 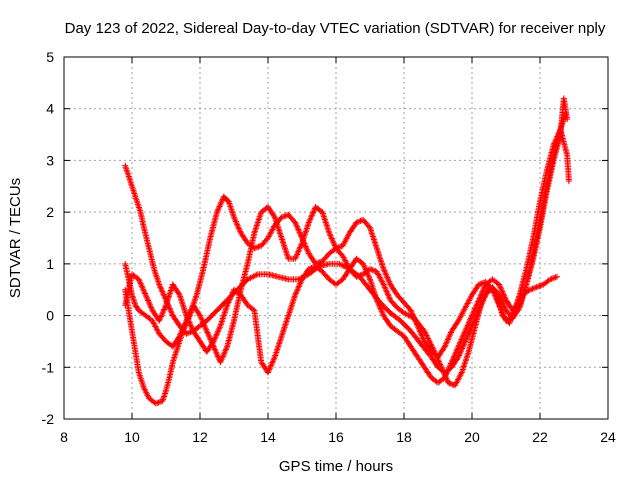 What do you see at coordinates (48, 419) in the screenshot?
I see `y-tick-label: -2` at bounding box center [48, 419].